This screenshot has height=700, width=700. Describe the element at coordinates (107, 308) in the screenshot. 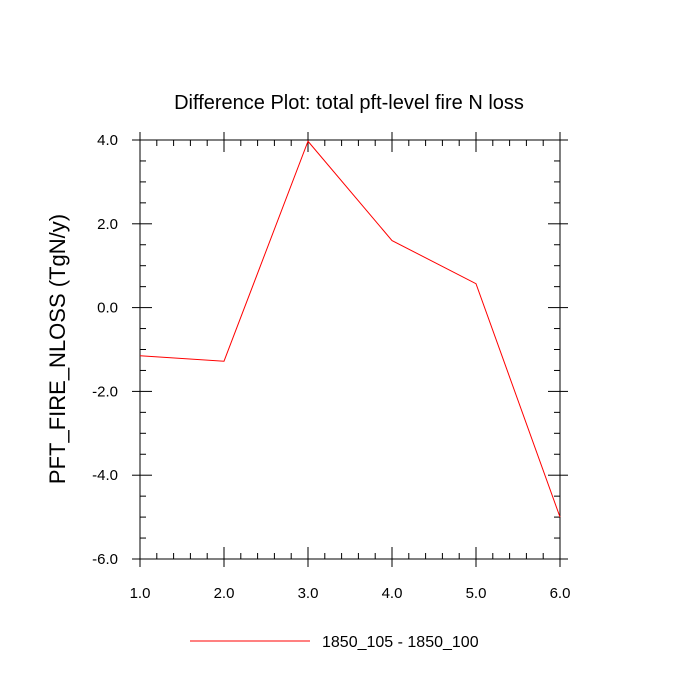

I see `y-tick-label: 0.0` at that location.